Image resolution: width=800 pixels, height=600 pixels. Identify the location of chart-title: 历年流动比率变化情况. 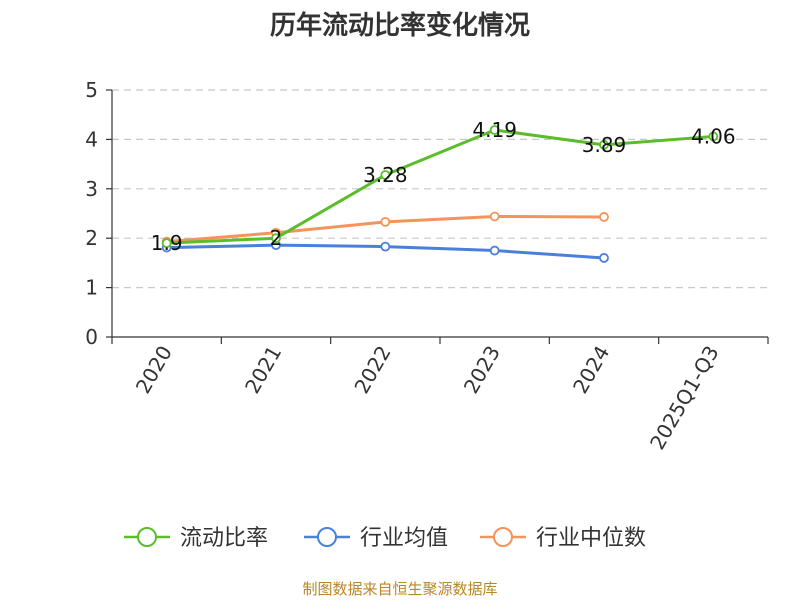
(400, 25).